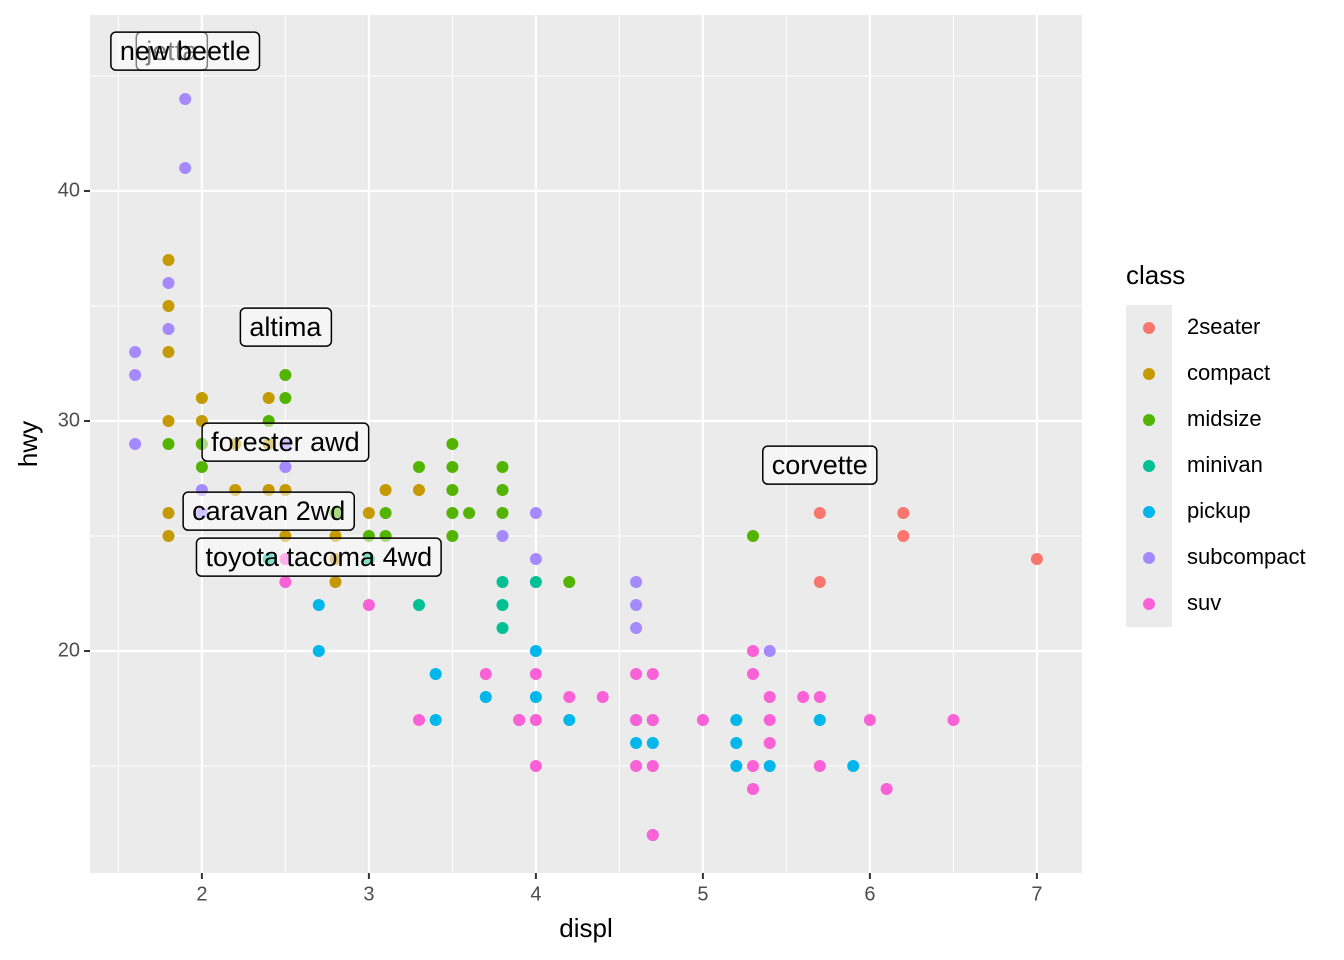  Describe the element at coordinates (368, 894) in the screenshot. I see `x-tick-label: 3` at that location.